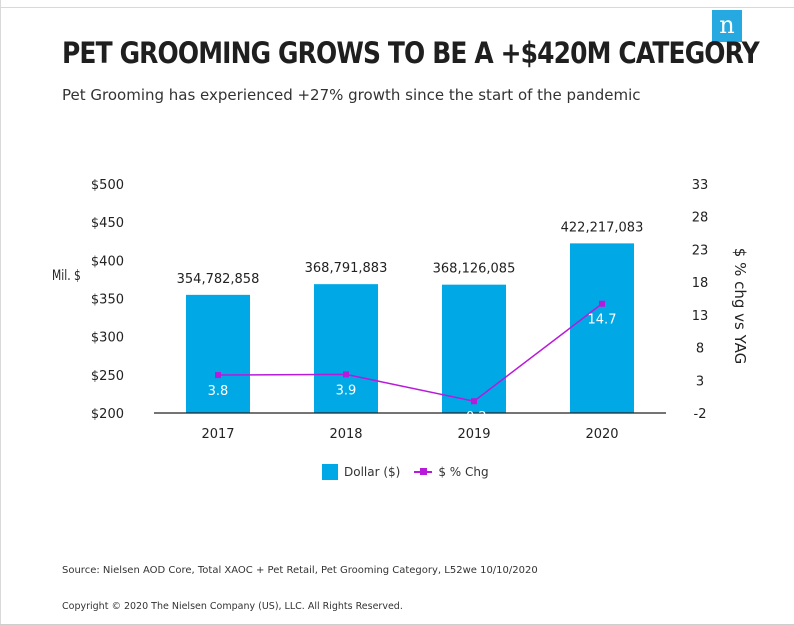 This screenshot has height=625, width=794. Describe the element at coordinates (700, 250) in the screenshot. I see `y2-tick-label: 23` at that location.